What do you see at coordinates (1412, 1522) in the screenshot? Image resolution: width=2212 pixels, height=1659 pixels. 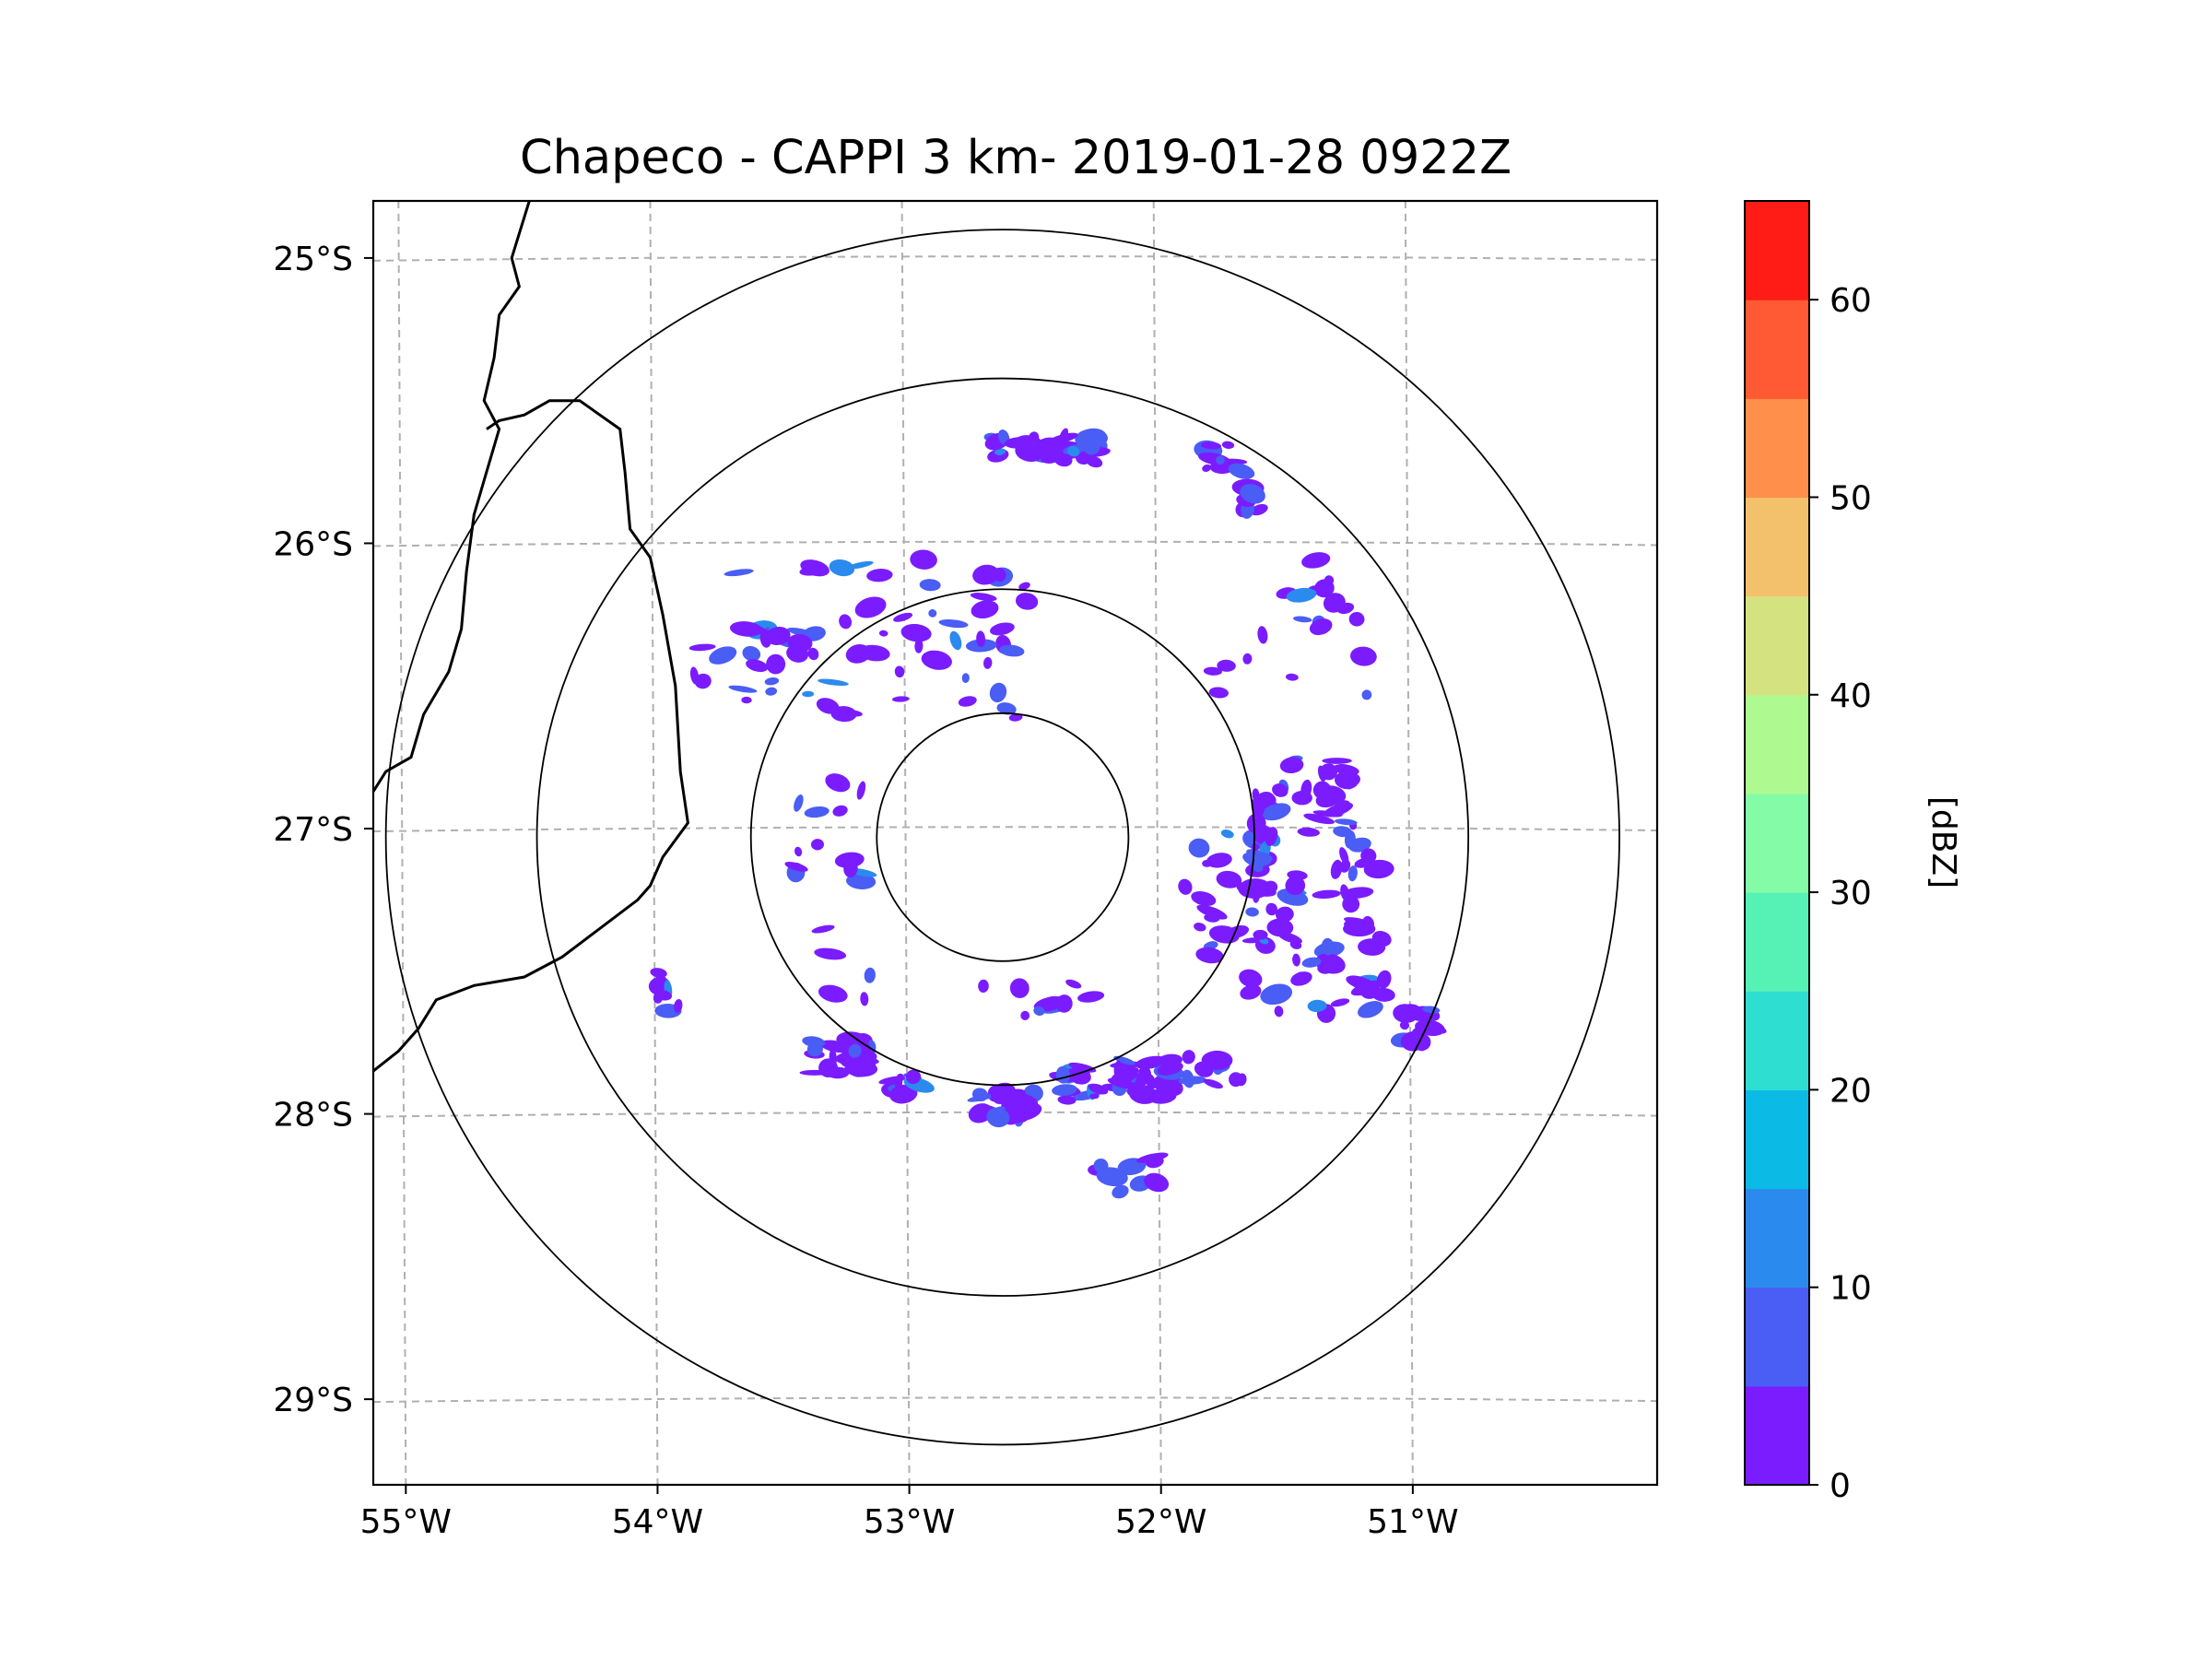 I see `x-tick-label: 51°W` at bounding box center [1412, 1522].